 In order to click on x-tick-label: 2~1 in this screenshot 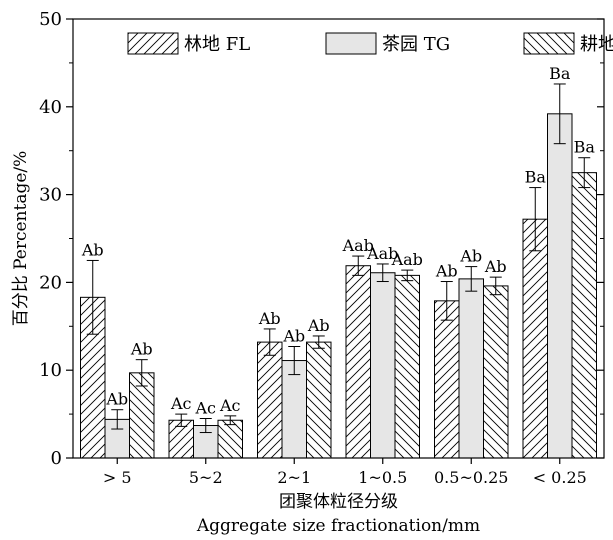, I will do `click(294, 477)`.